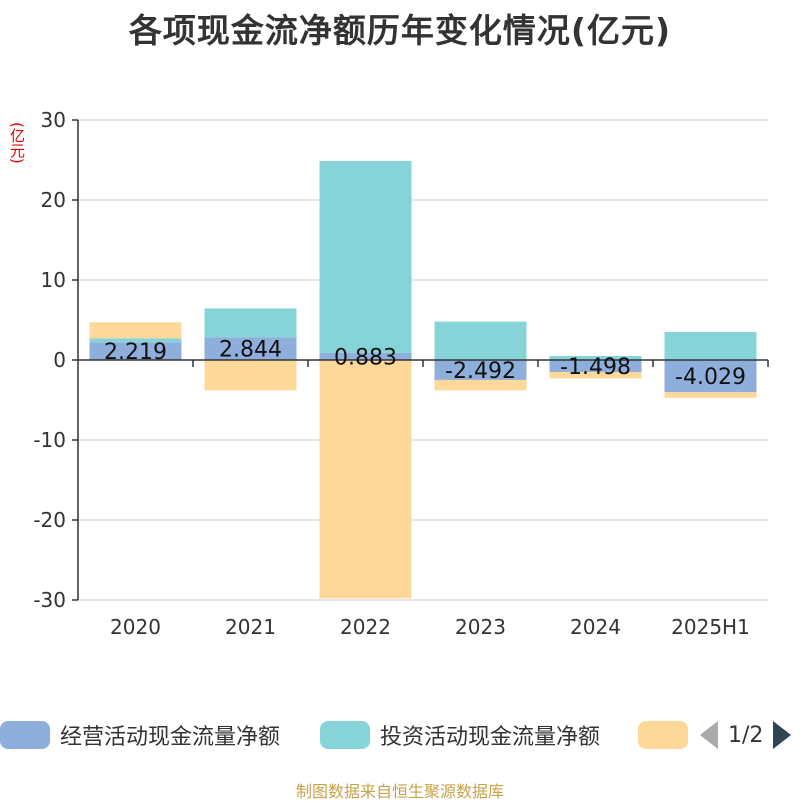  I want to click on data-label-2023: -2.492, so click(480, 371).